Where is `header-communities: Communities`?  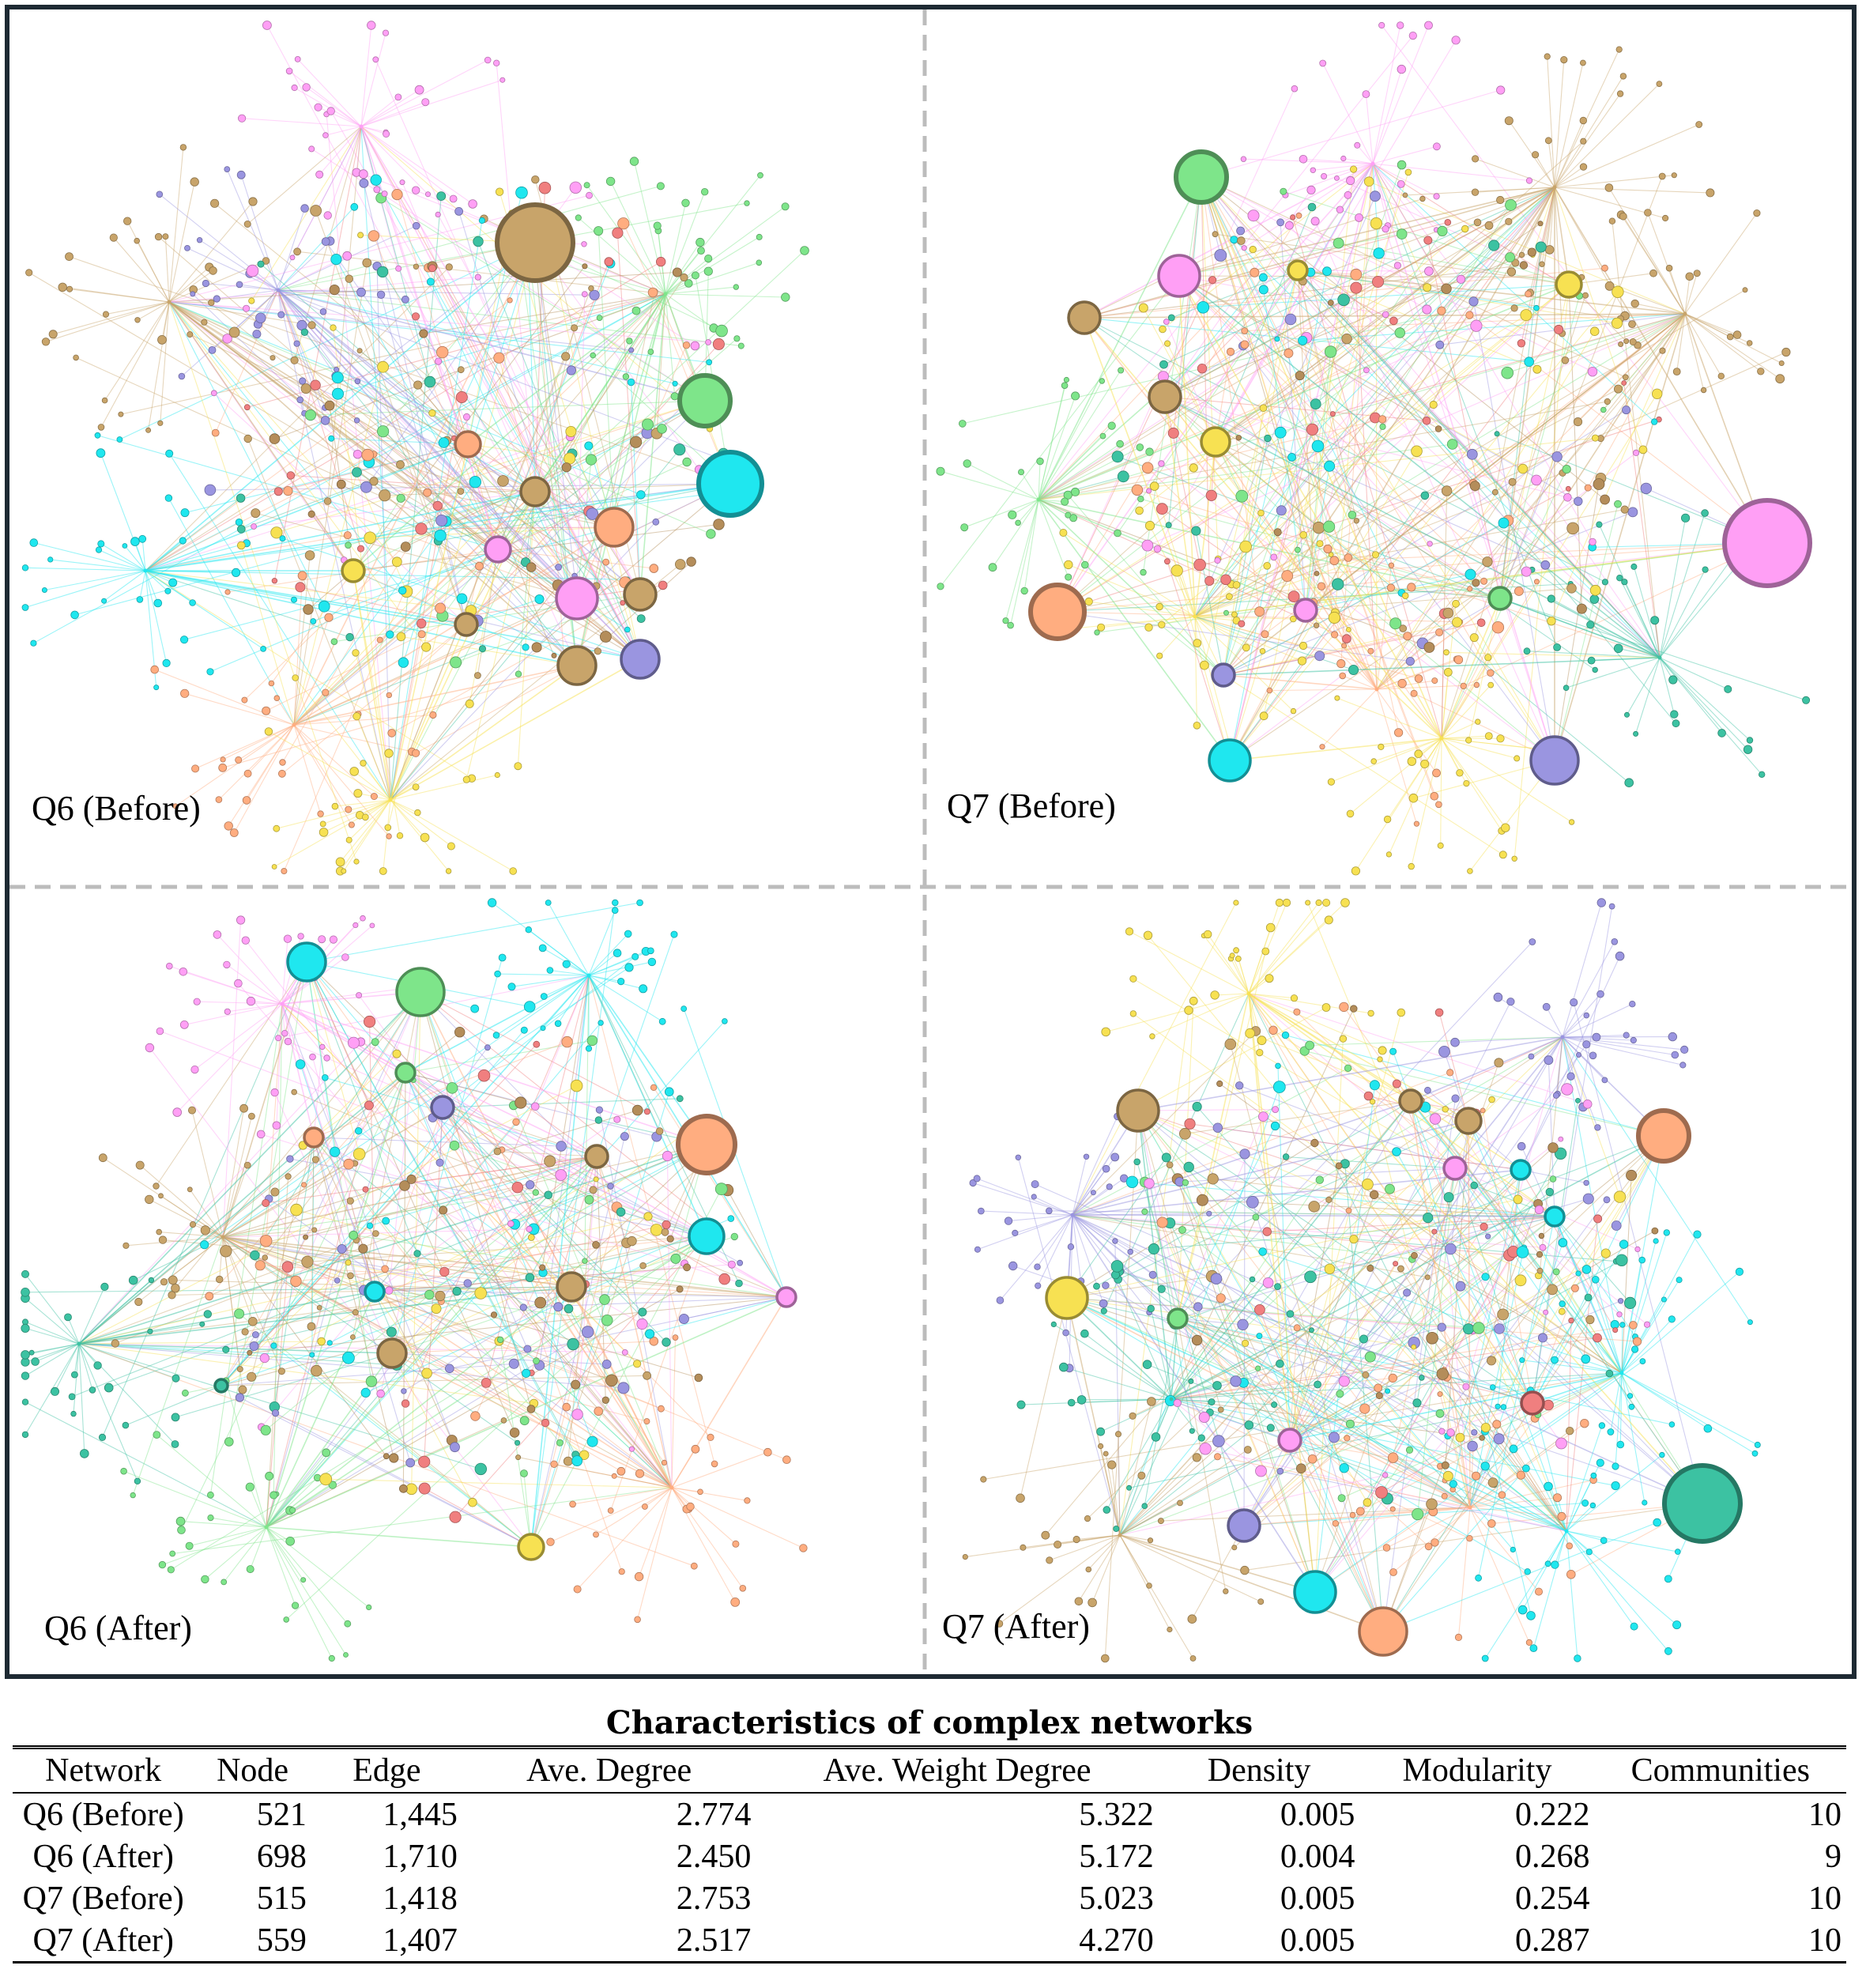 header-communities: Communities is located at coordinates (1720, 1770).